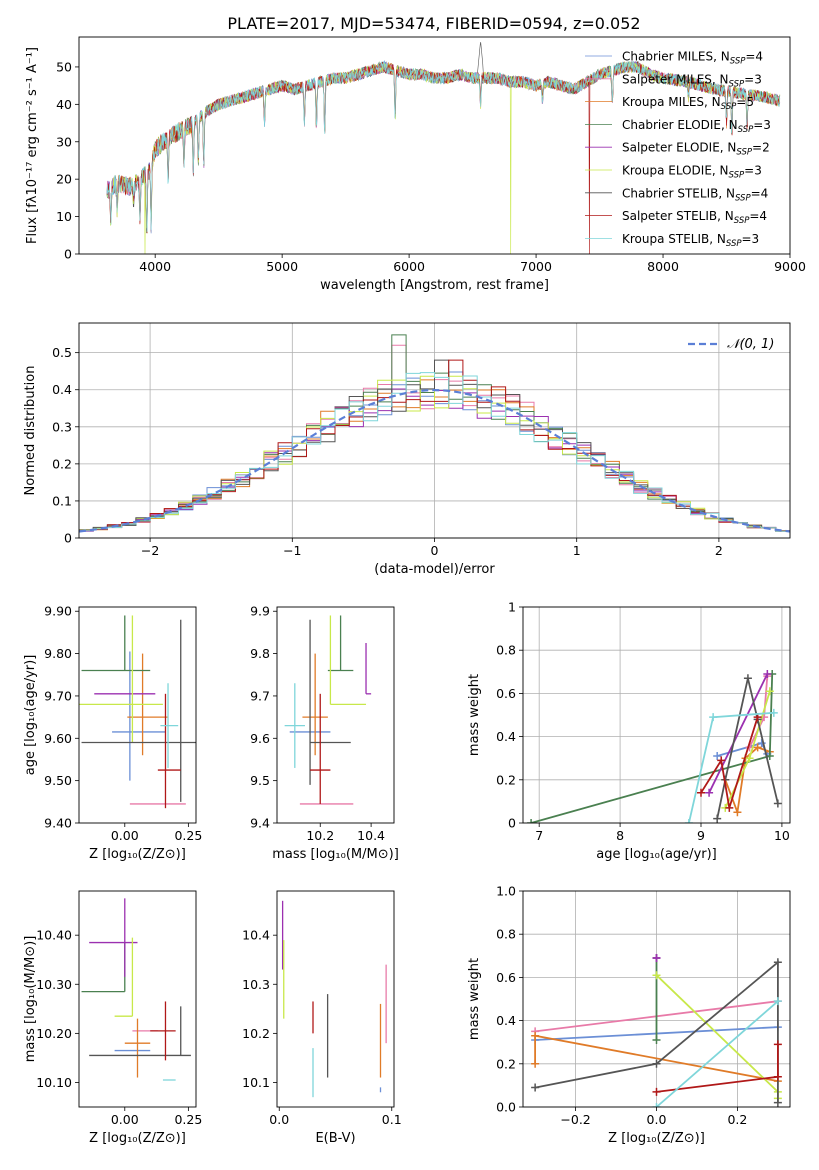  What do you see at coordinates (62, 352) in the screenshot?
I see `y-tick-label: 0.5` at bounding box center [62, 352].